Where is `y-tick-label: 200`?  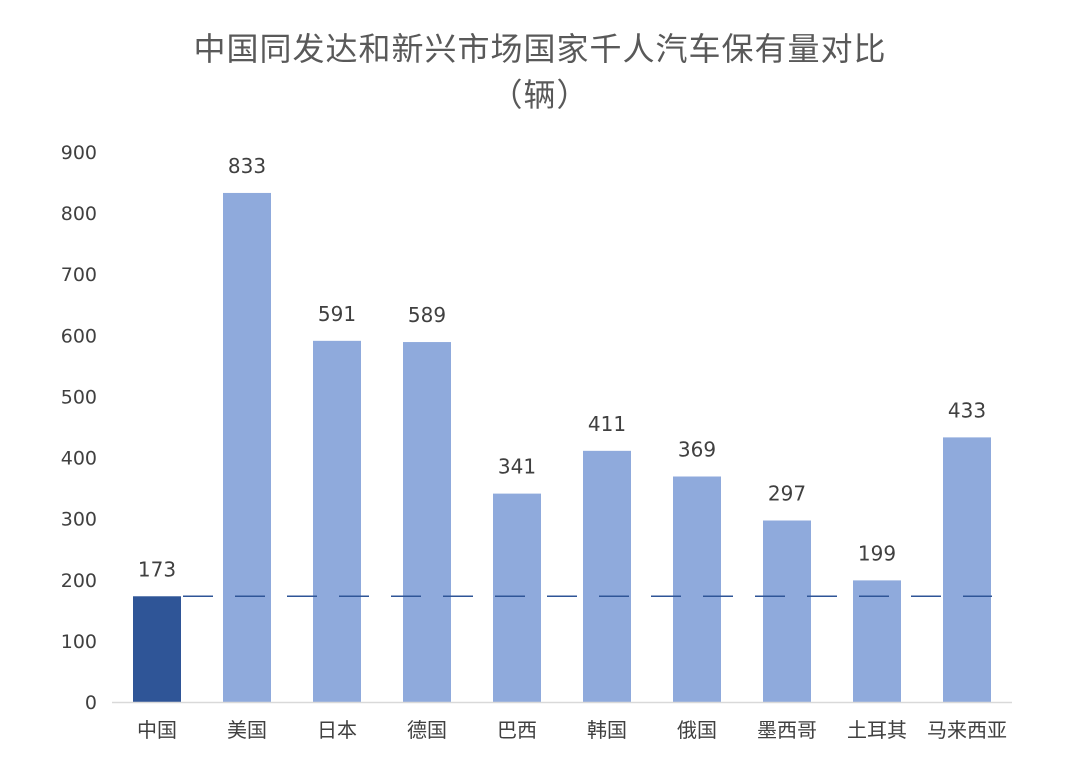
y-tick-label: 200 is located at coordinates (79, 581).